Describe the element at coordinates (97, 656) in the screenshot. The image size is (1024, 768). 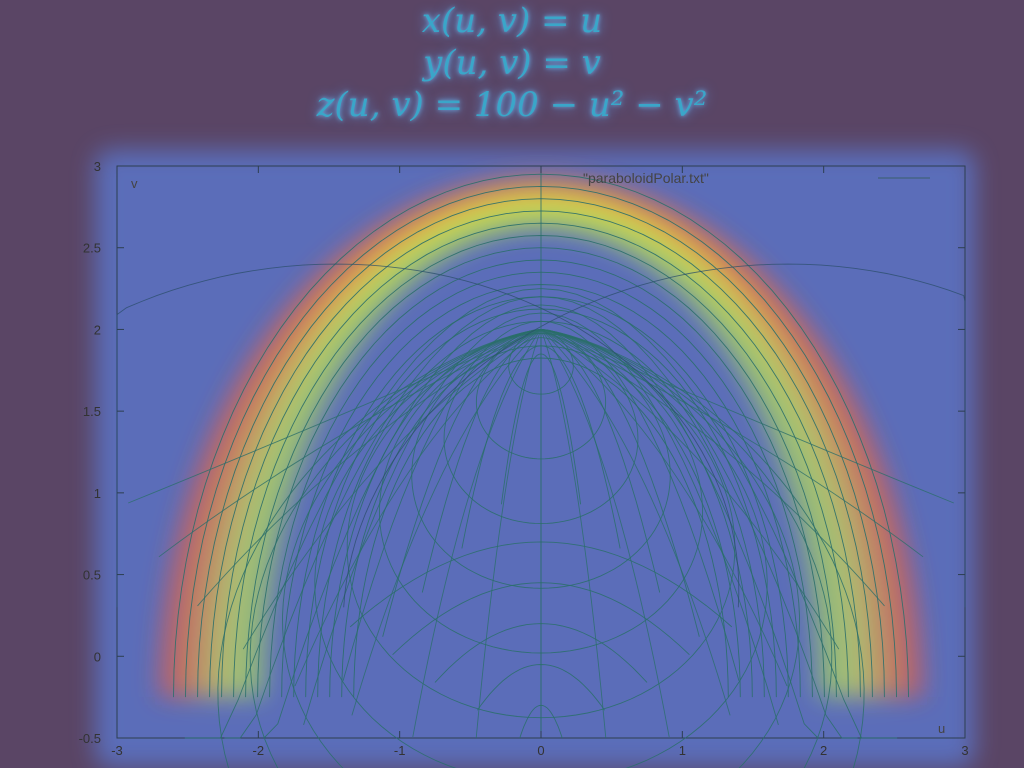
I see `y-tick-label: 0` at that location.